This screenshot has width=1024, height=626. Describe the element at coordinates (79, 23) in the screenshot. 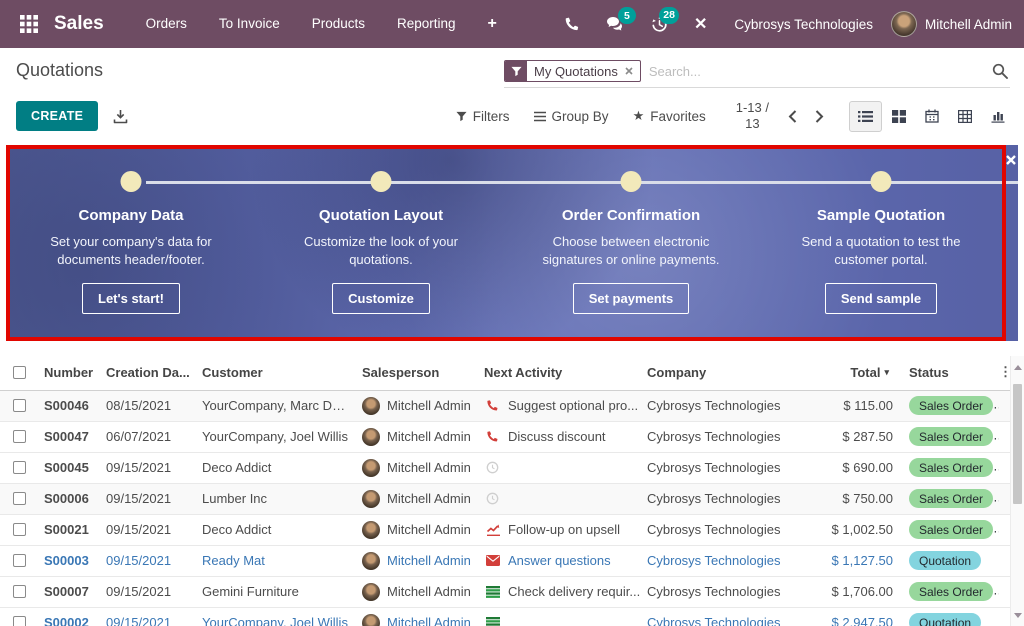

I see `app-name: Sales` at that location.